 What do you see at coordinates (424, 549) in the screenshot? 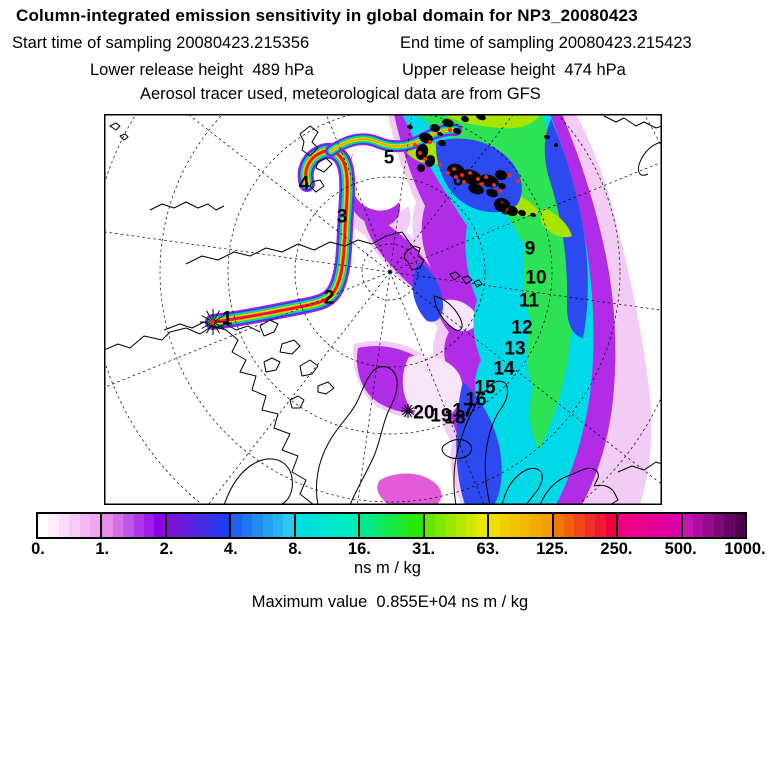
I see `colorbar-tick-label: 31.` at bounding box center [424, 549].